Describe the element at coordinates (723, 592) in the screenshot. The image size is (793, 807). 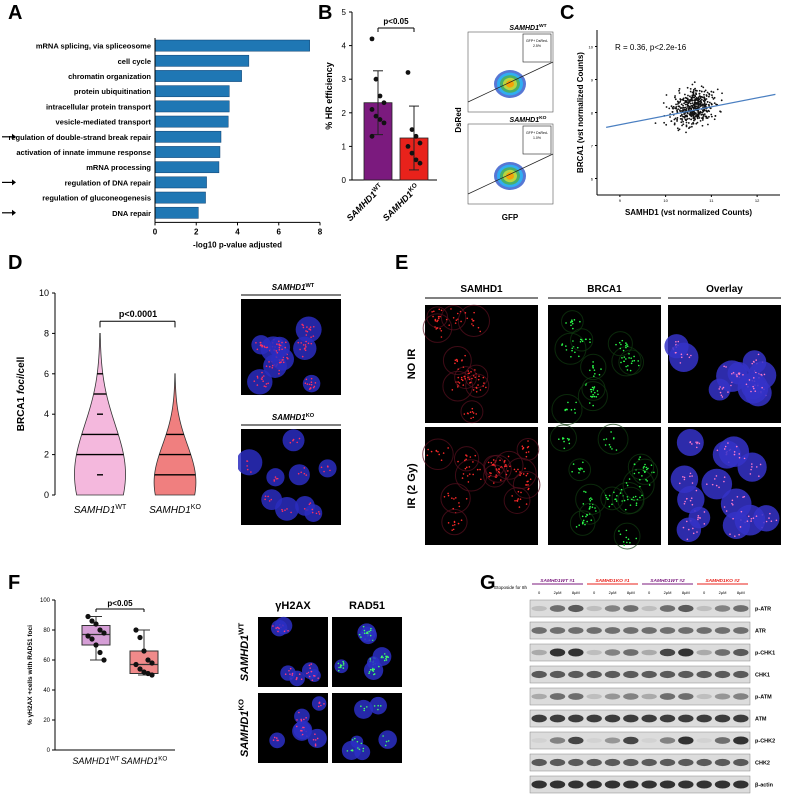
I see `blot-dose-10: 2μM` at that location.